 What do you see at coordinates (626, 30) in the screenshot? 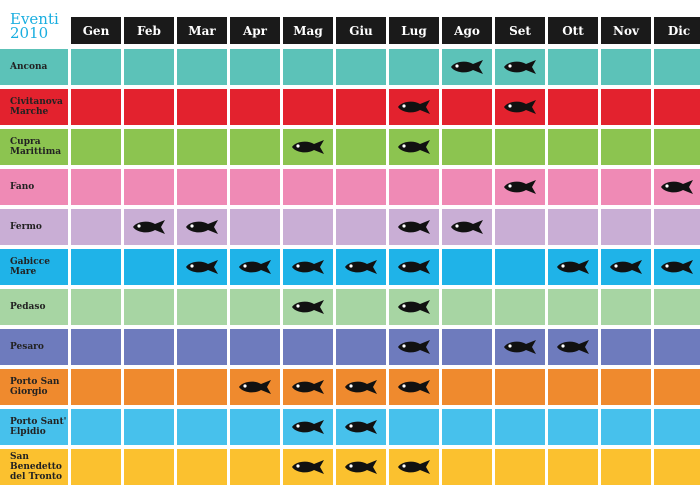
I see `month-header-nov: Nov` at bounding box center [626, 30].